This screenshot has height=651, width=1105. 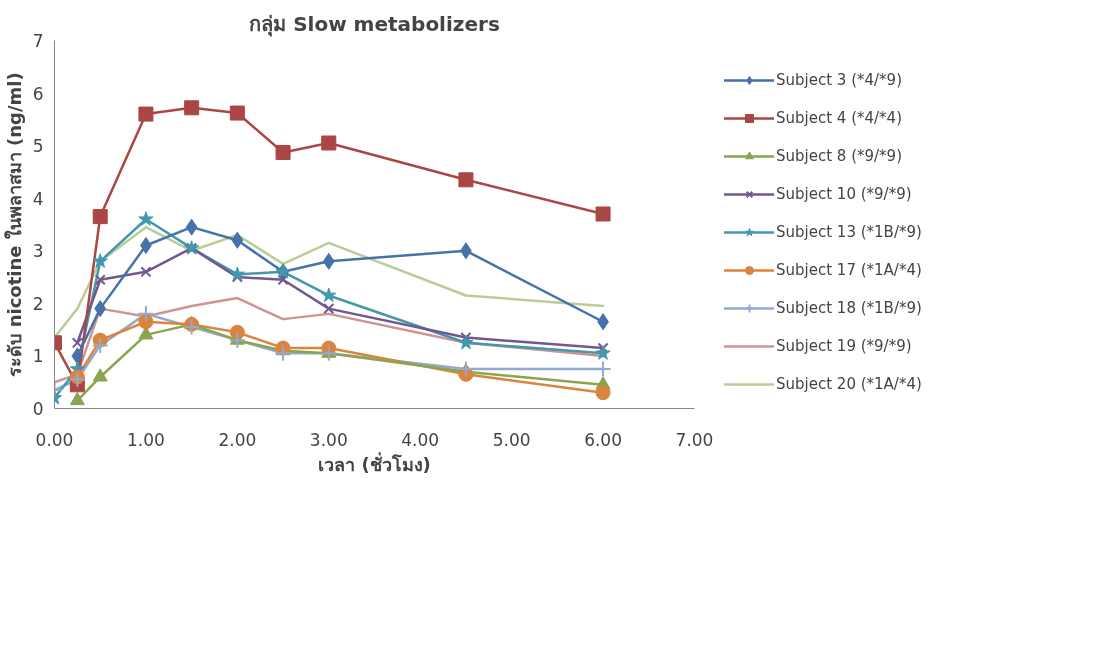 I want to click on chart-title: กลุ่ม Slow metabolizers, so click(x=374, y=24).